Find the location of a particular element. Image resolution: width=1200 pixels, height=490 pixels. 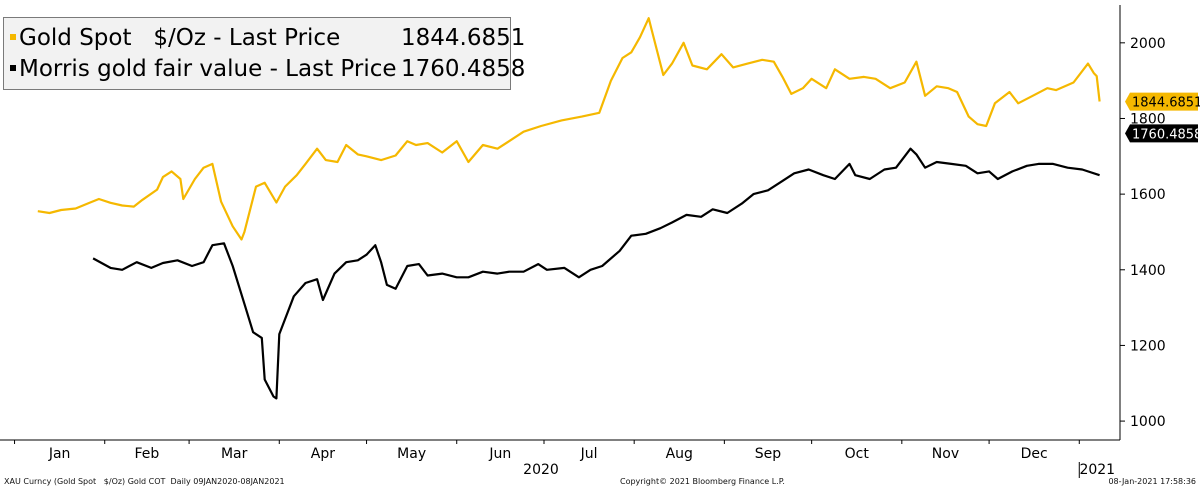

legend-item-gold-spot: Gold Spot $/Oz - Last Price 1844.6851 is located at coordinates (268, 38).